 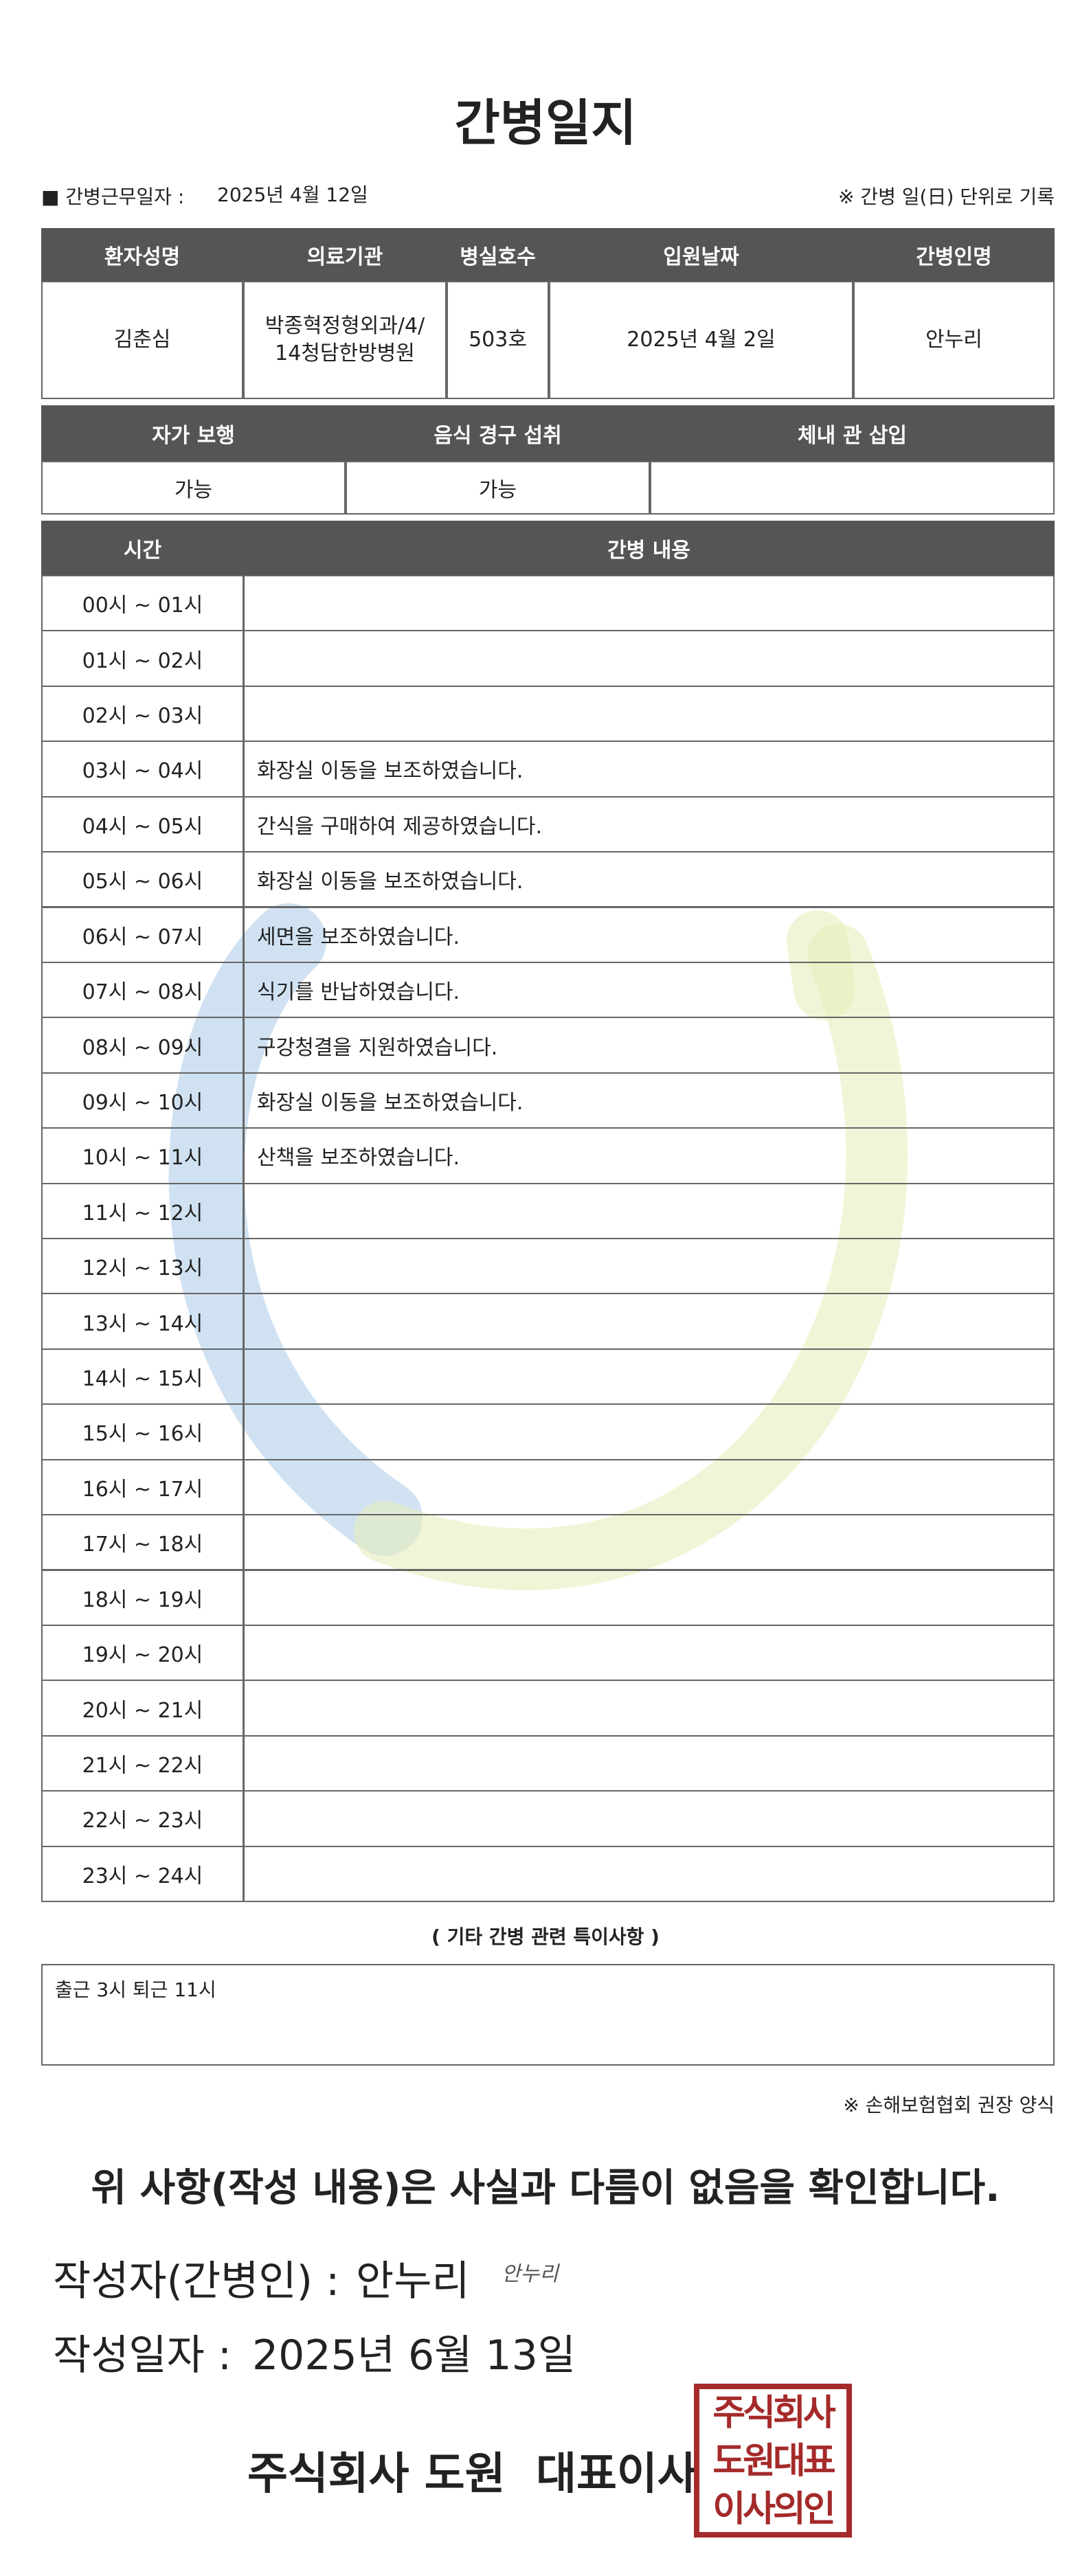 I want to click on time-cell: 13시 ~ 14시, so click(x=142, y=1321).